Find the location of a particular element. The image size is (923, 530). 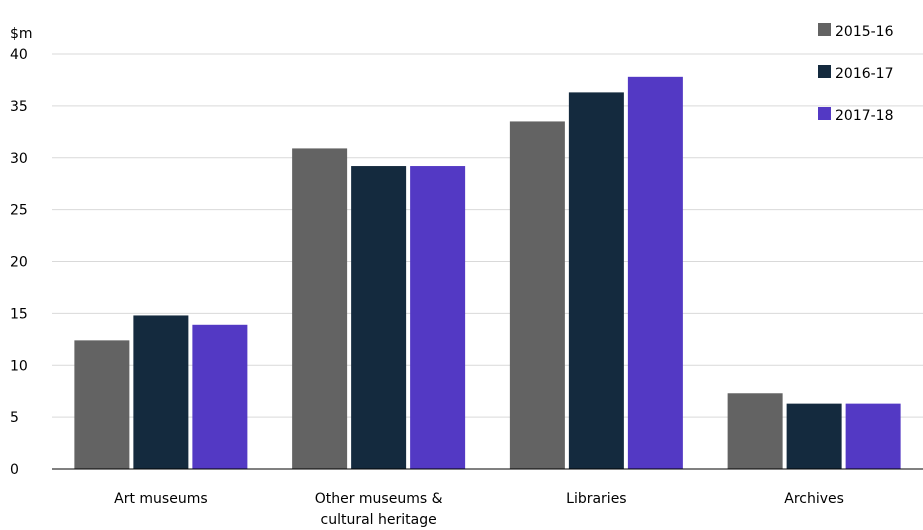

y-axis-unit-label: $m is located at coordinates (21, 34).